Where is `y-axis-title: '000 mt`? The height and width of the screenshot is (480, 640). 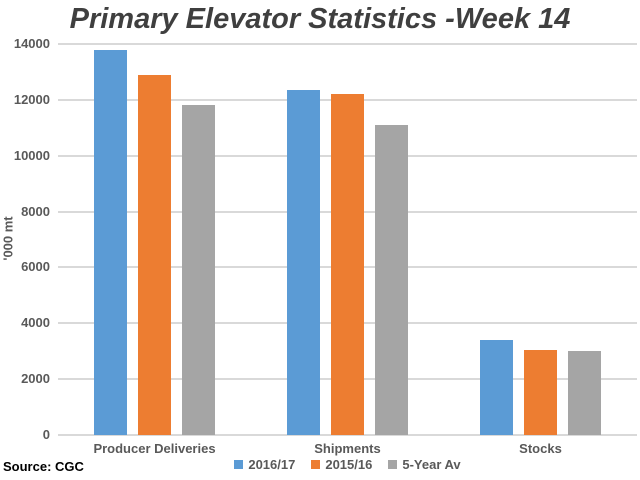 y-axis-title: '000 mt is located at coordinates (8, 238).